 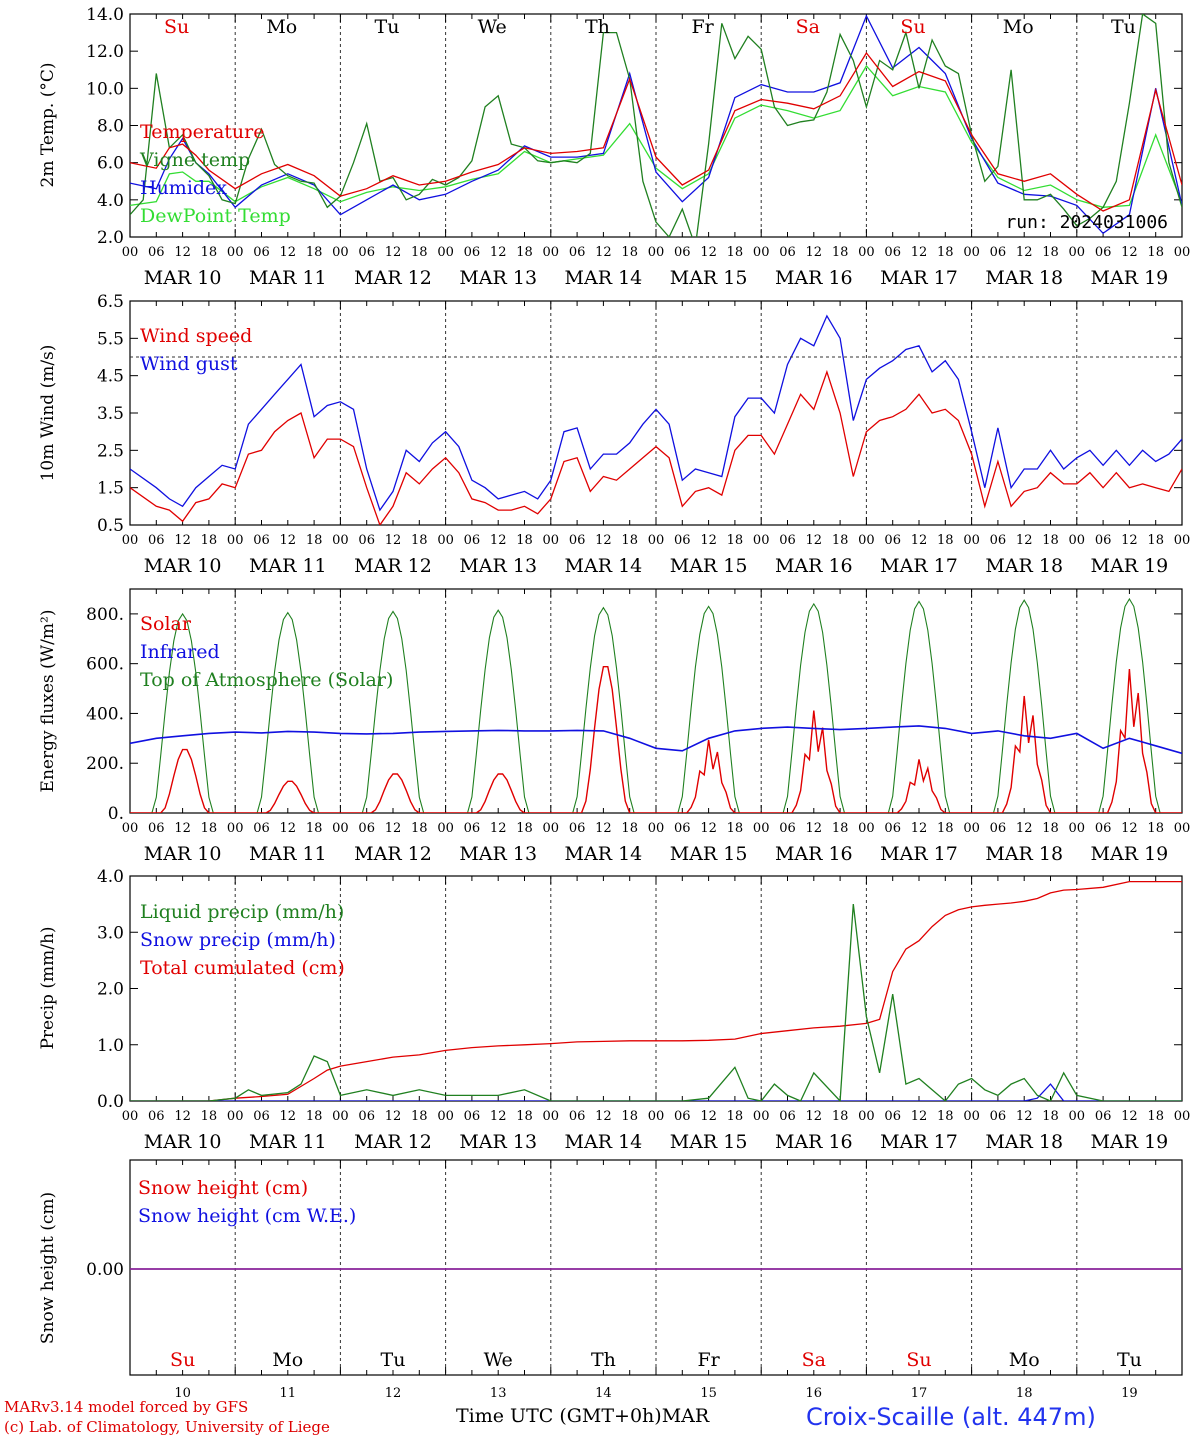 I want to click on plot-frame, so click(x=656, y=125).